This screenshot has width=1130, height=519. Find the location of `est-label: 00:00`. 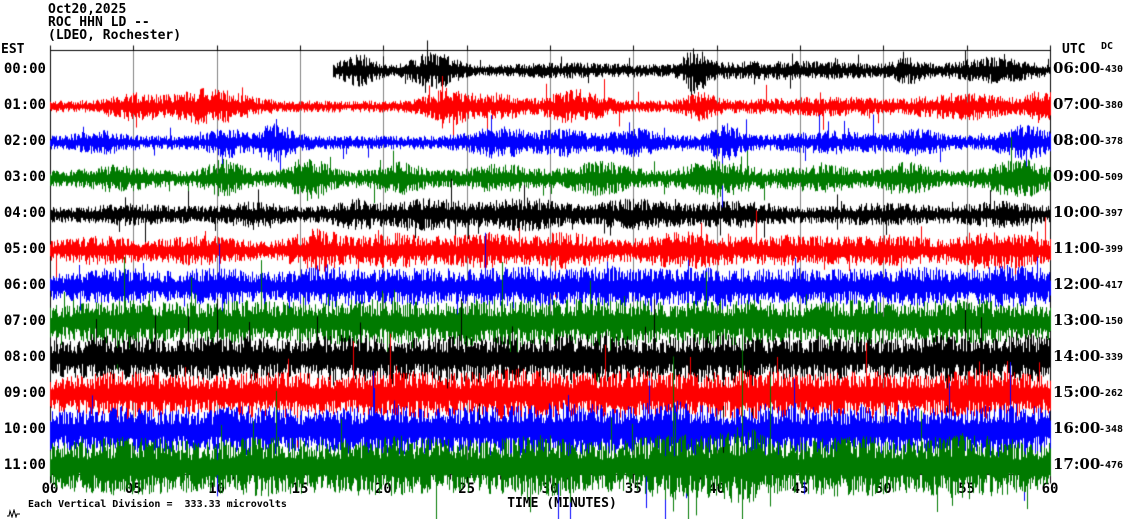

est-label: 00:00 is located at coordinates (24, 69).